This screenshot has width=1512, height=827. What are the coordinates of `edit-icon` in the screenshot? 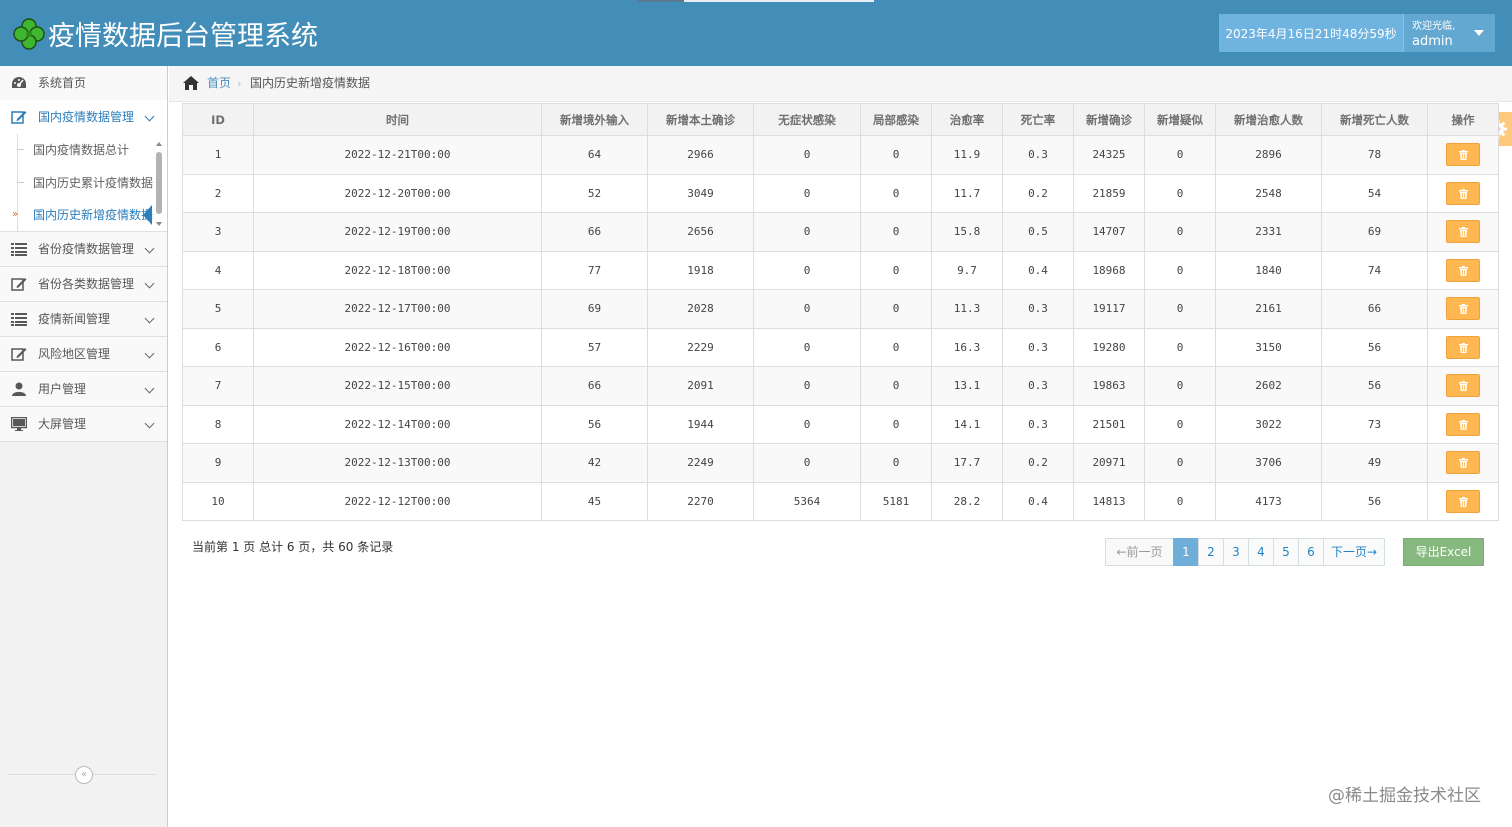 It's located at (19, 117).